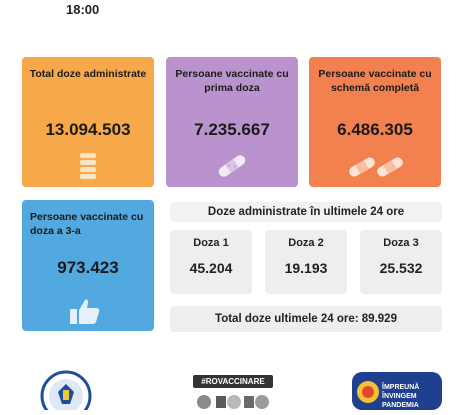  Describe the element at coordinates (66, 392) in the screenshot. I see `government-seal-logo` at that location.